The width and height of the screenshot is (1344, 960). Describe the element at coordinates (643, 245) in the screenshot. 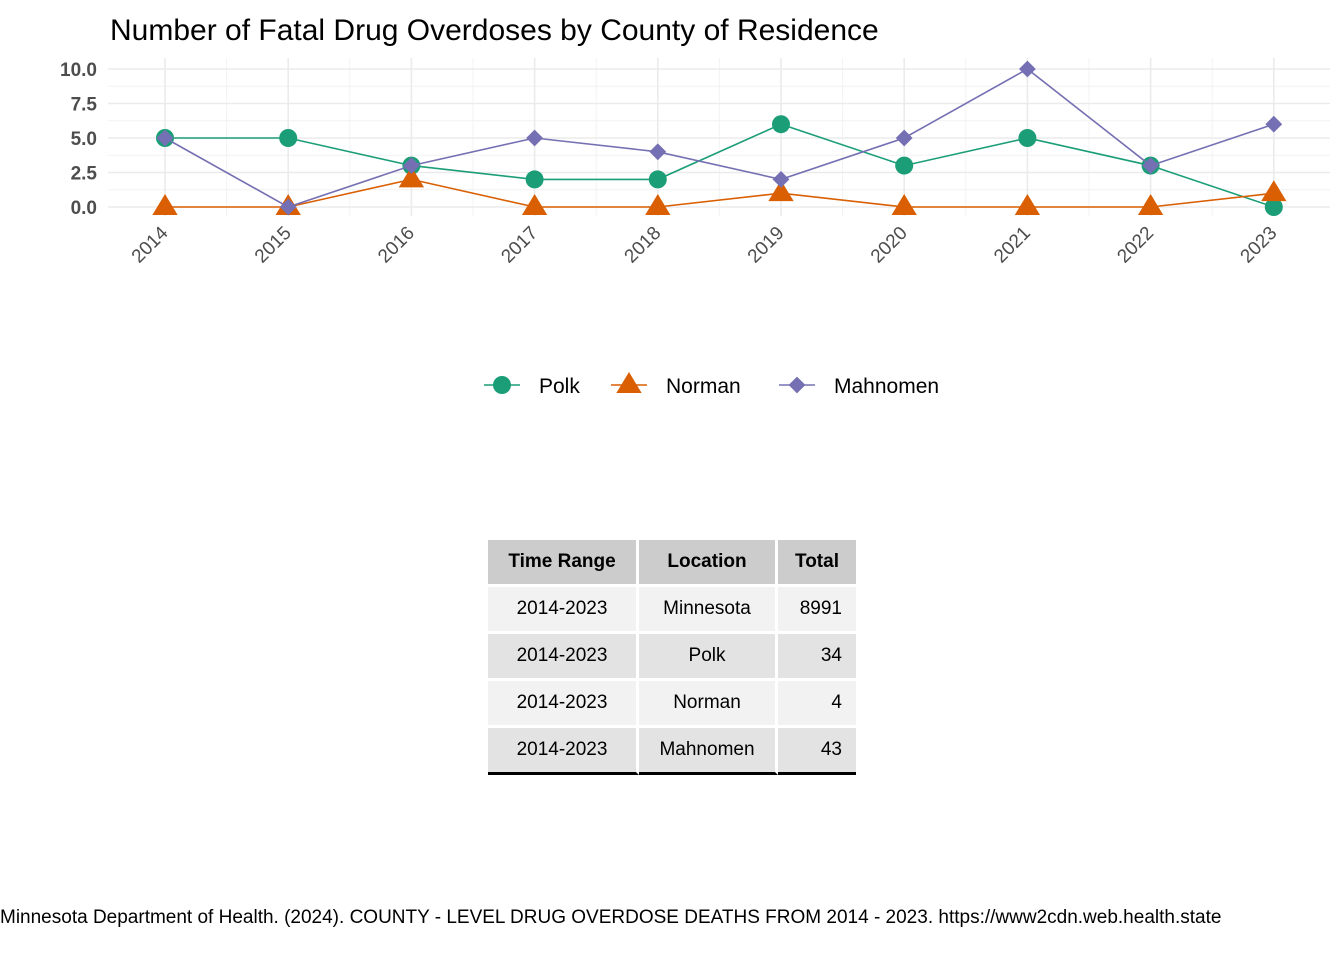

I see `x-tick-label: 2018` at that location.